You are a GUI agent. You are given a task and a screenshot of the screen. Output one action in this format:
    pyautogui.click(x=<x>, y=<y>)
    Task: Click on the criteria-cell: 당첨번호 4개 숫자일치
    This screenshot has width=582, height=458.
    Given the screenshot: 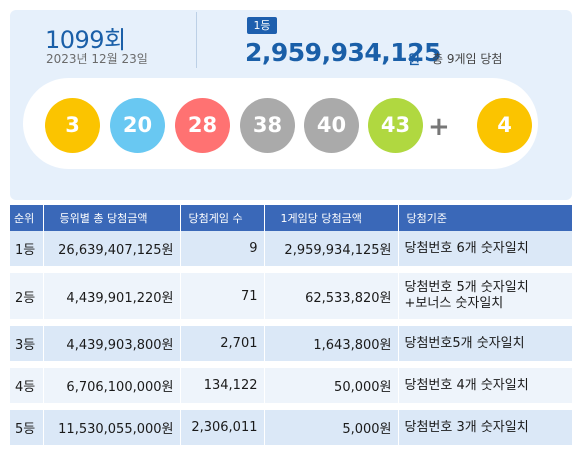 What is the action you would take?
    pyautogui.click(x=485, y=387)
    